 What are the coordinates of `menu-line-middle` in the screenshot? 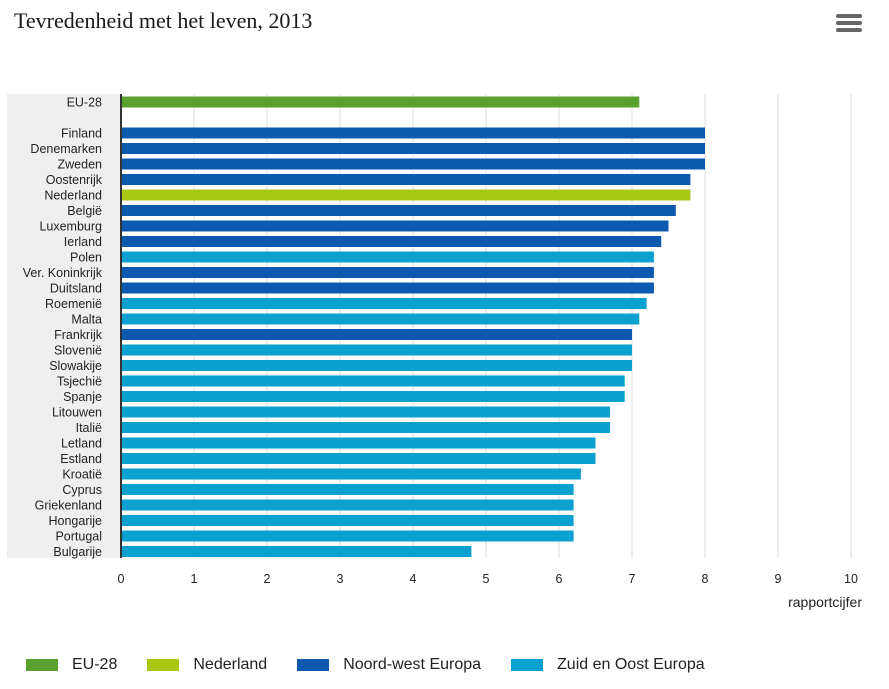 It's located at (849, 23).